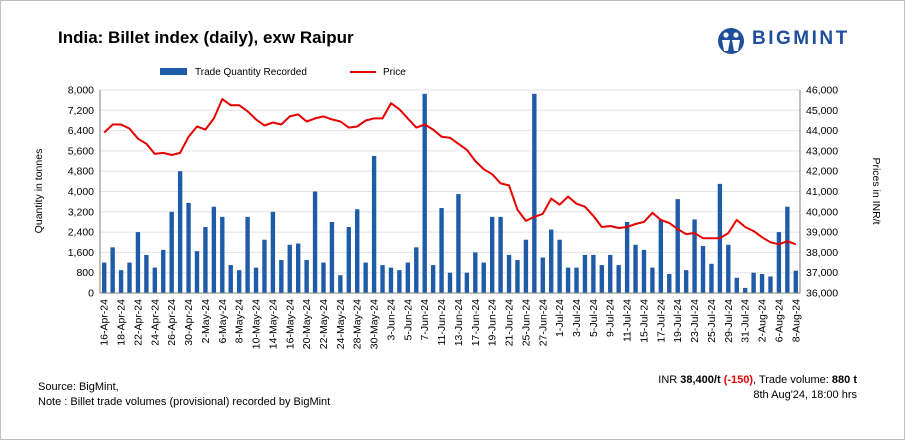  What do you see at coordinates (206, 37) in the screenshot?
I see `chart-title: India: Billet index (daily), exw Raipur` at bounding box center [206, 37].